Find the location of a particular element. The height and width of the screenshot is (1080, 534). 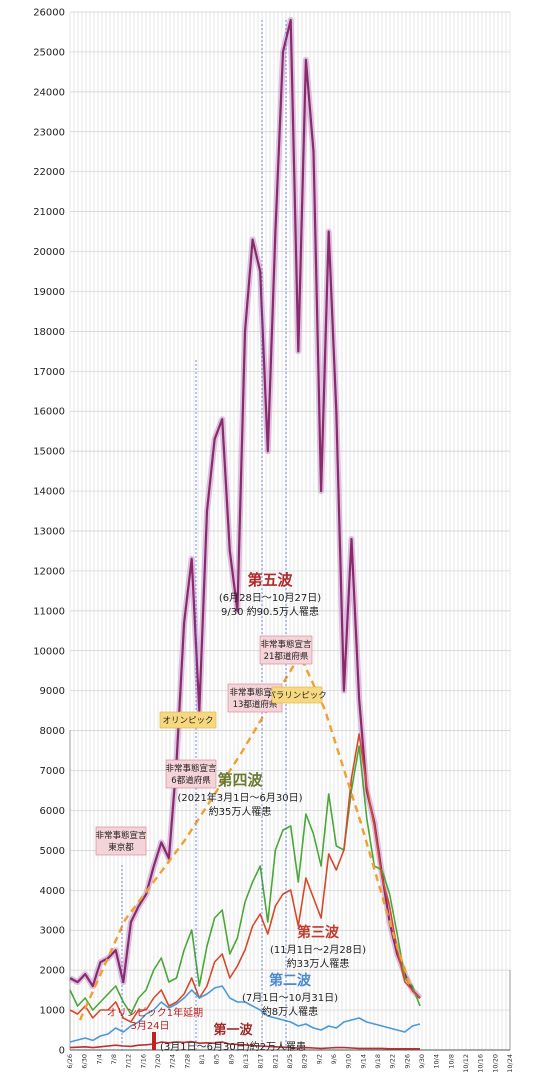

x-tick-label: 6/30 is located at coordinates (85, 1061).